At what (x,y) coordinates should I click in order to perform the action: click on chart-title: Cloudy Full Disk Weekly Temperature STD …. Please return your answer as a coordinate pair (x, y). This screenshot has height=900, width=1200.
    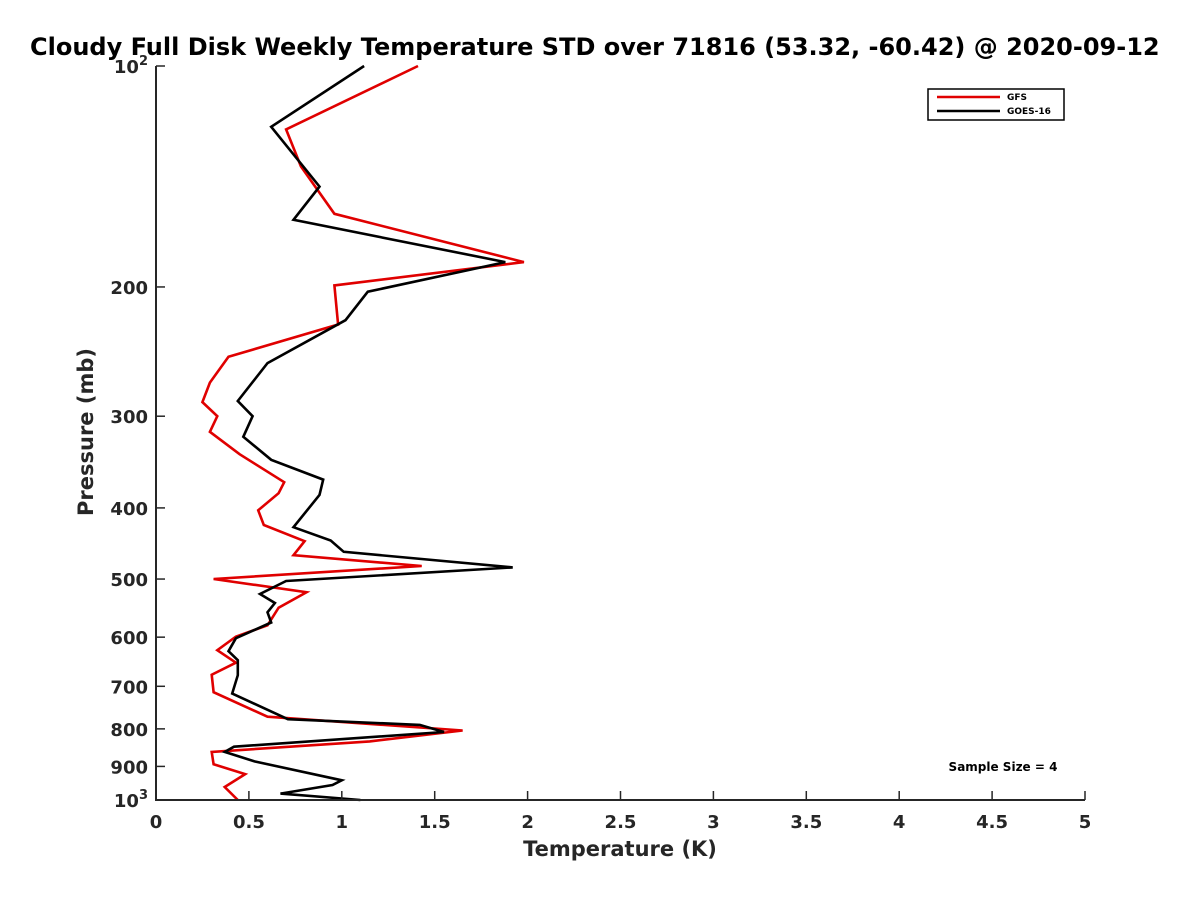
    Looking at the image, I should click on (595, 47).